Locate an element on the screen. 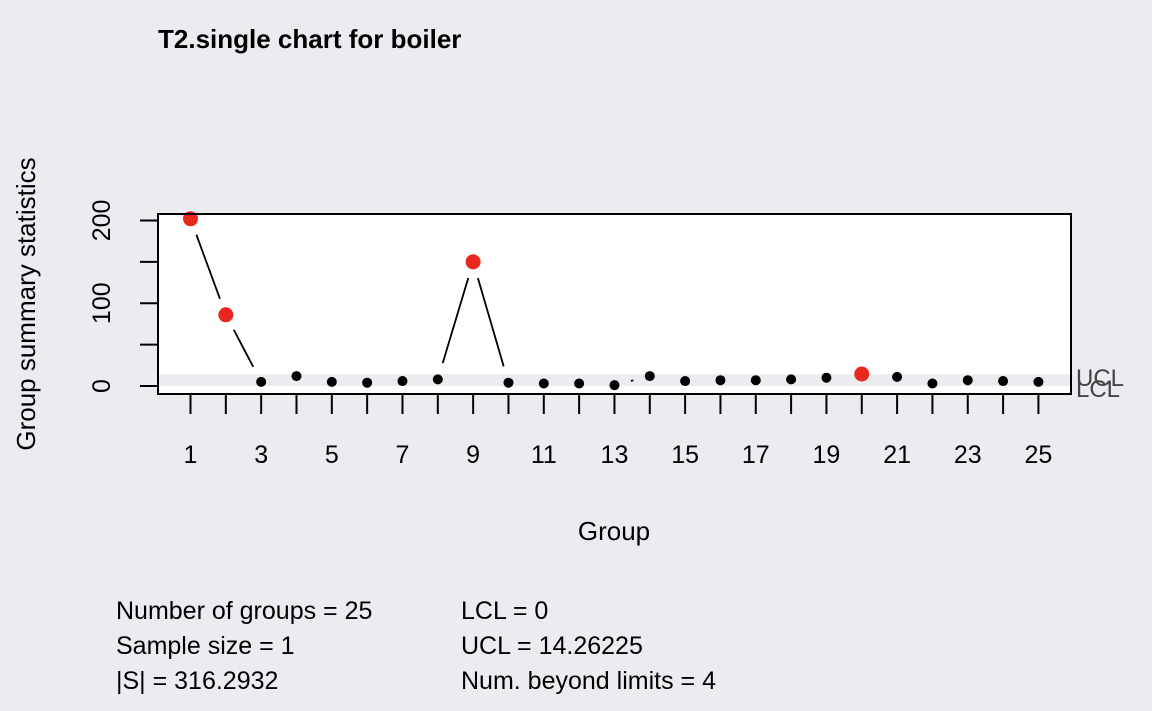 The image size is (1152, 711). x-tick-label: 15 is located at coordinates (685, 455).